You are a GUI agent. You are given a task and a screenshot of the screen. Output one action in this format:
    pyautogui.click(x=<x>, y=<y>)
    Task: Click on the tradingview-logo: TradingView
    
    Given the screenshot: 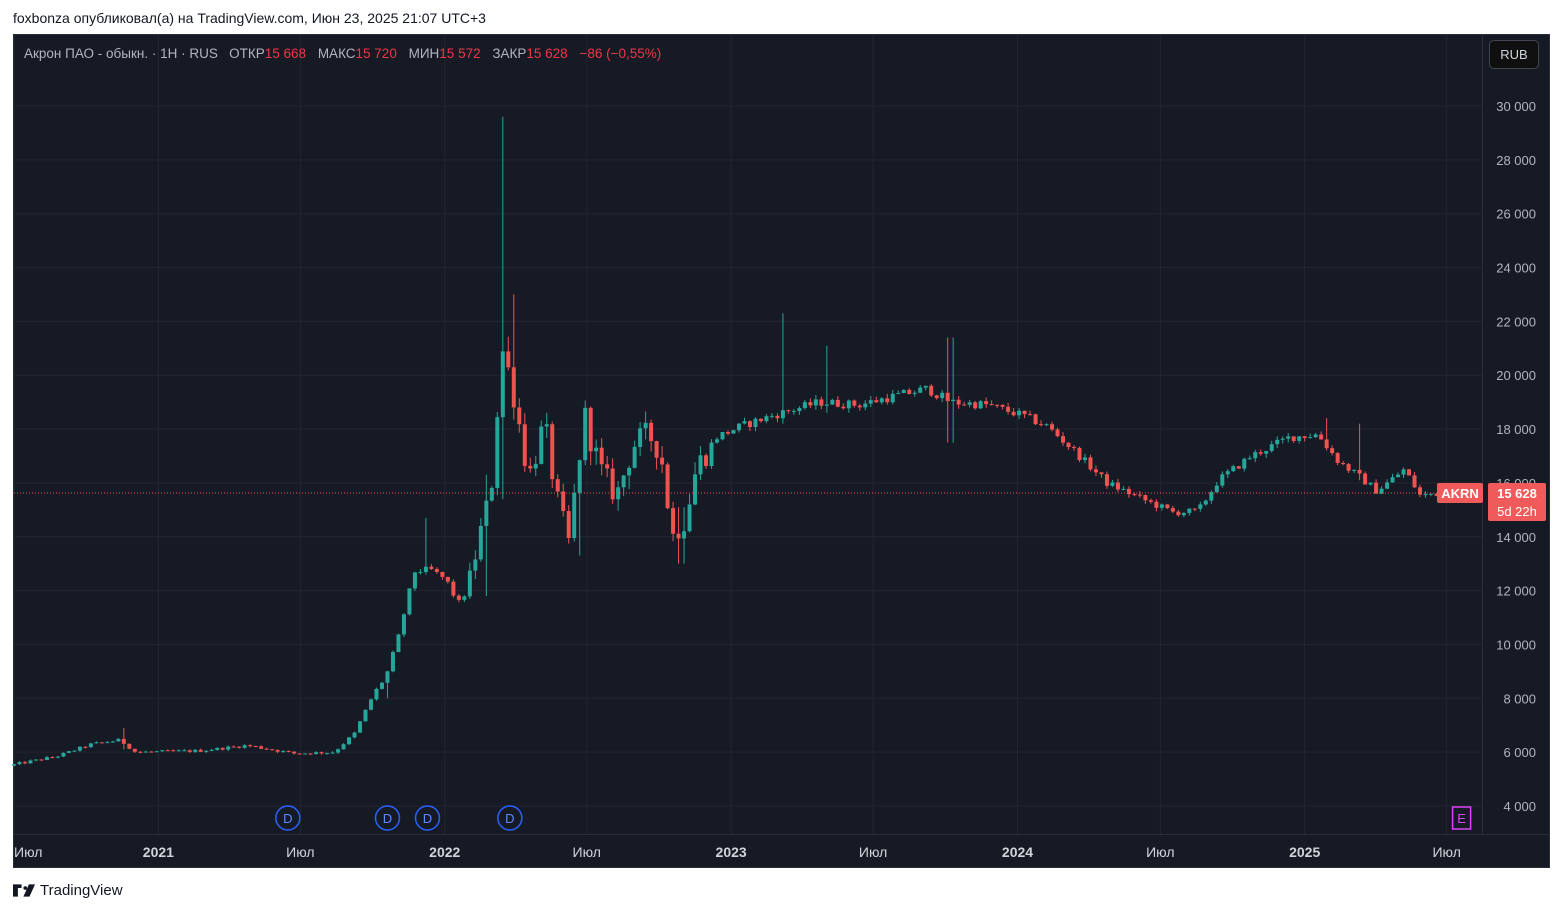 What is the action you would take?
    pyautogui.click(x=68, y=890)
    